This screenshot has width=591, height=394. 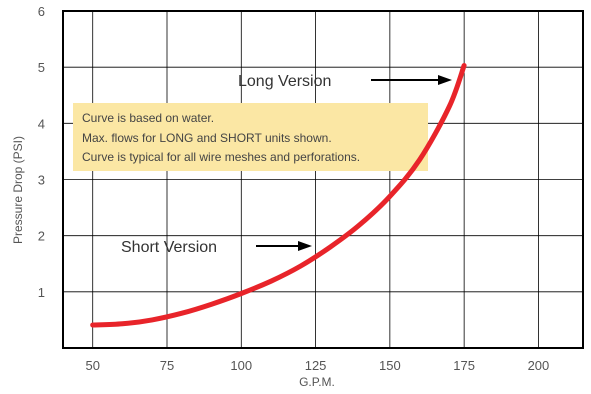 What do you see at coordinates (41, 180) in the screenshot?
I see `y-tick-label: 3` at bounding box center [41, 180].